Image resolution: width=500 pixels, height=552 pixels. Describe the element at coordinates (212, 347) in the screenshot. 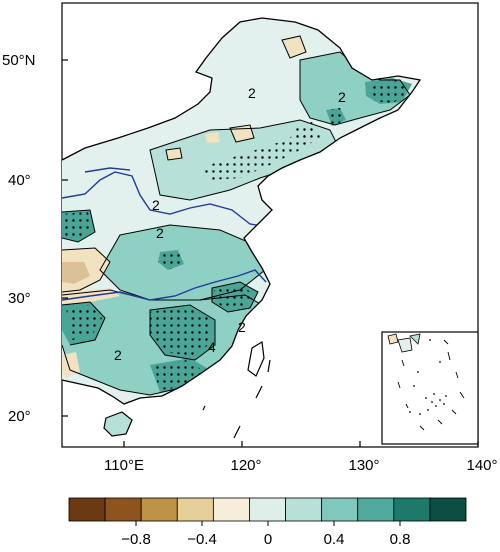

I see `contour-label: 4` at that location.